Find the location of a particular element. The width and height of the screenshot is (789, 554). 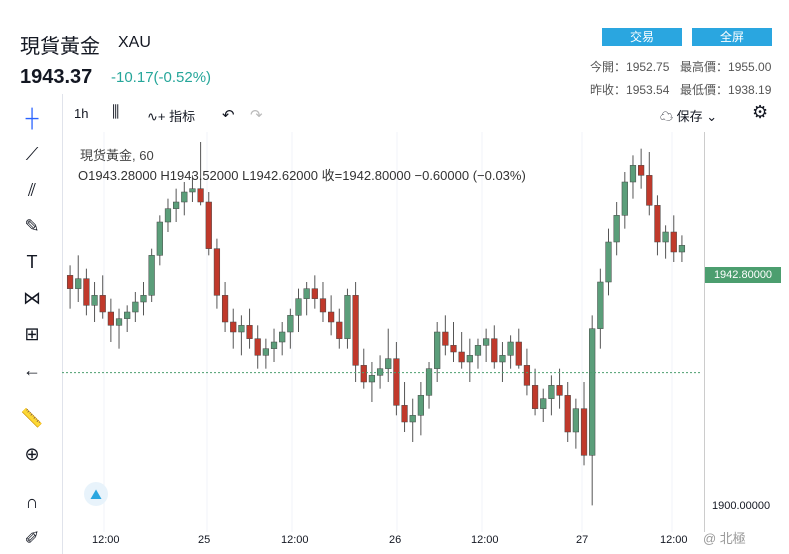

back-arrow-icon: ← is located at coordinates (32, 370).